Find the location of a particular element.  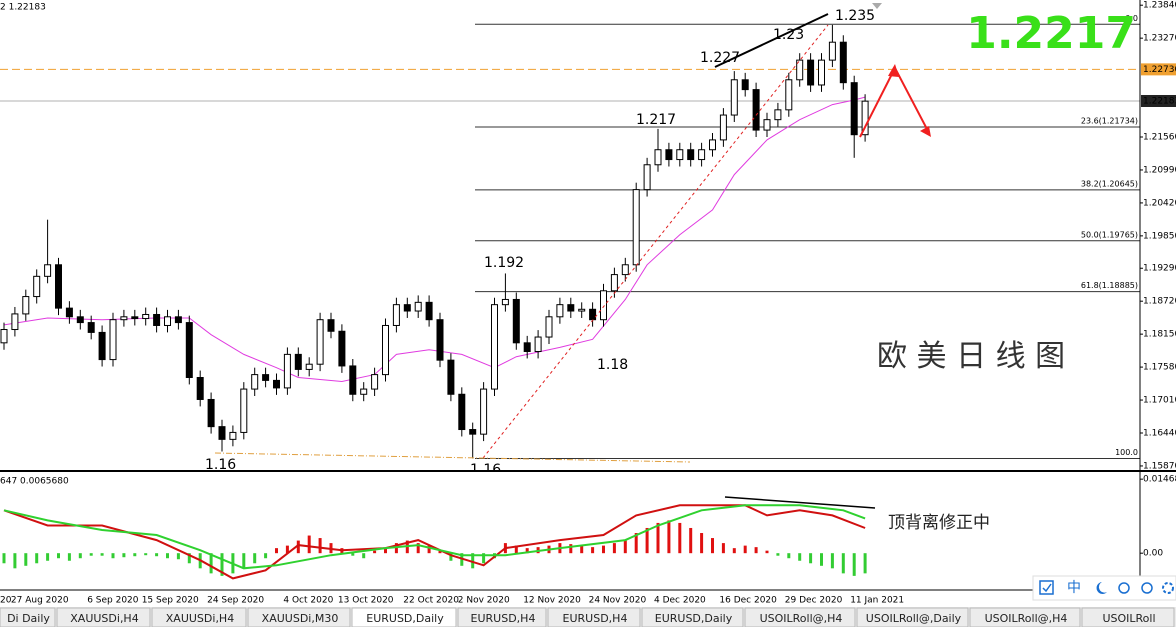

x-tick-label: 4 Oct 2020 is located at coordinates (308, 601).